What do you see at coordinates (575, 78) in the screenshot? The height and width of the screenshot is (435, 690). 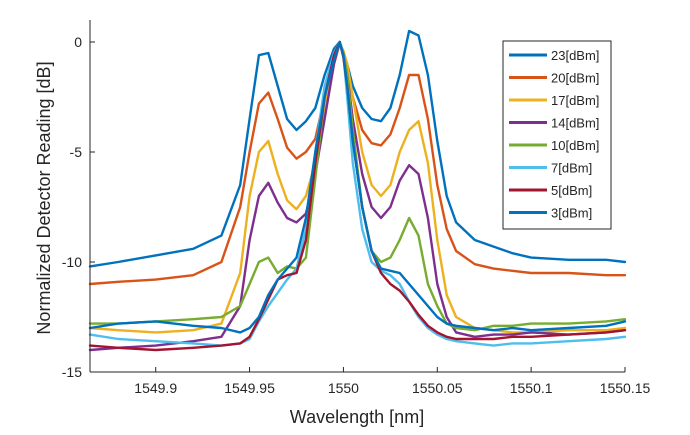 I see `legend-label-1: 20[dBm]` at bounding box center [575, 78].